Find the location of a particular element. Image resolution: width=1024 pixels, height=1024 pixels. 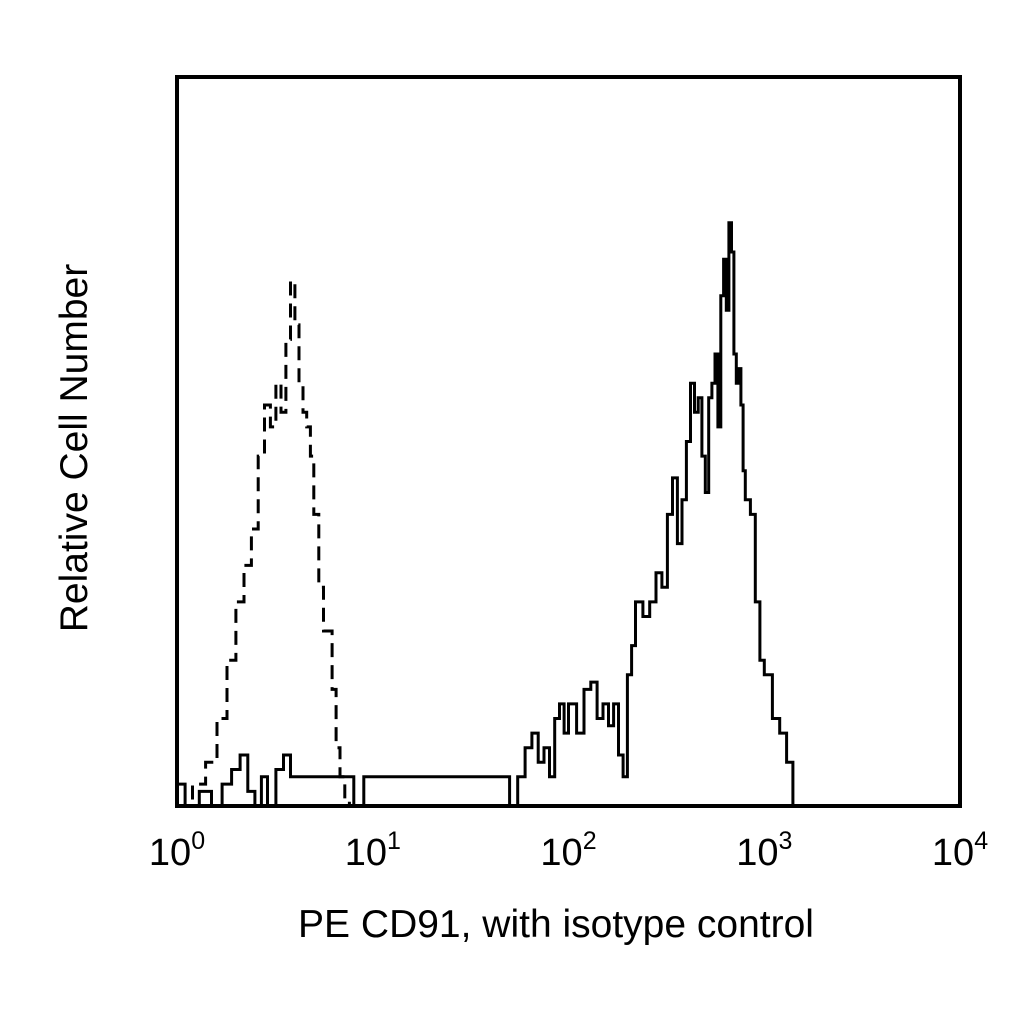

y-axis-title: Relative Cell Number is located at coordinates (74, 448).